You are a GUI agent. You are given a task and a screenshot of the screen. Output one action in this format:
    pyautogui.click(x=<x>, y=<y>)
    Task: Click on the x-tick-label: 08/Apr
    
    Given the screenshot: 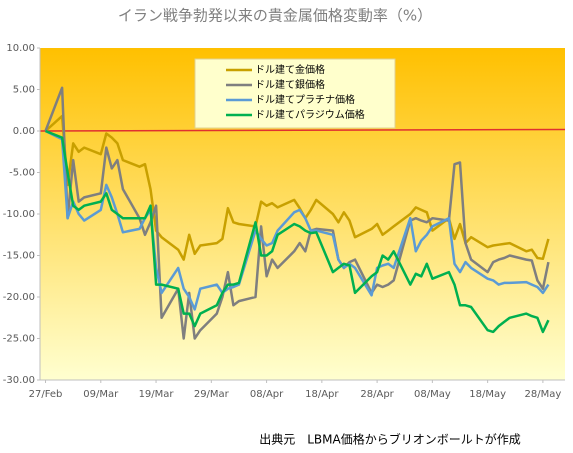 What is the action you would take?
    pyautogui.click(x=267, y=394)
    